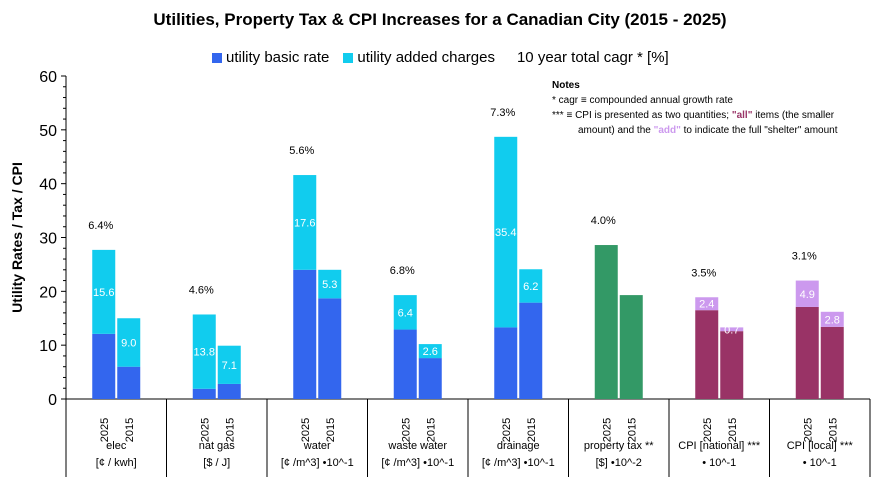 Image resolution: width=880 pixels, height=480 pixels. What do you see at coordinates (405, 313) in the screenshot?
I see `data-label-added: 6.4` at bounding box center [405, 313].